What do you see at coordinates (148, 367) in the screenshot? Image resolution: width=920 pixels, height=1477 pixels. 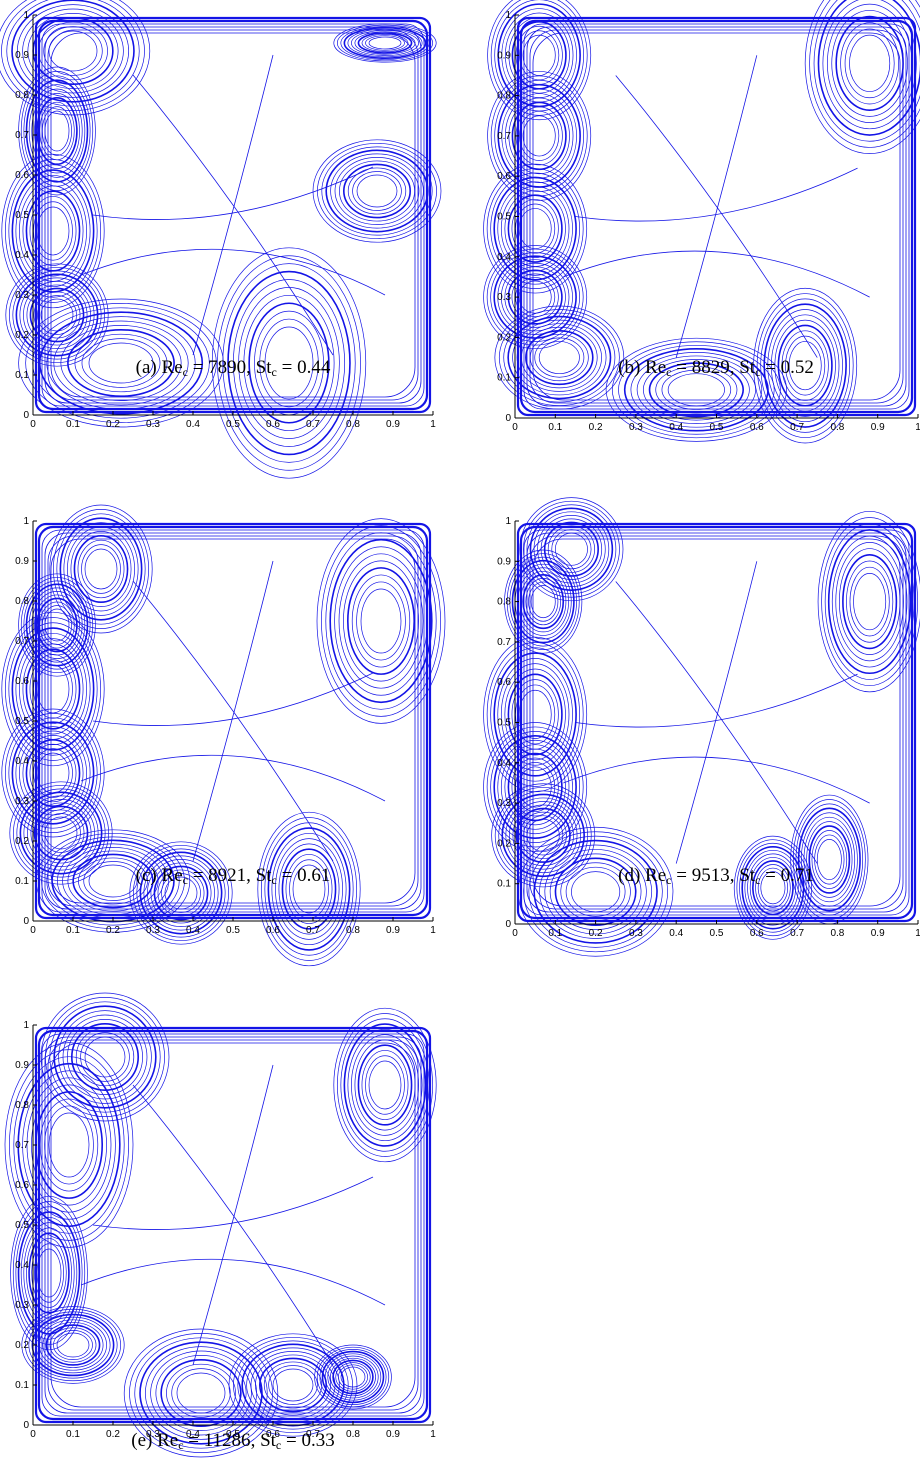 I see `panel-label: (a)` at bounding box center [148, 367].